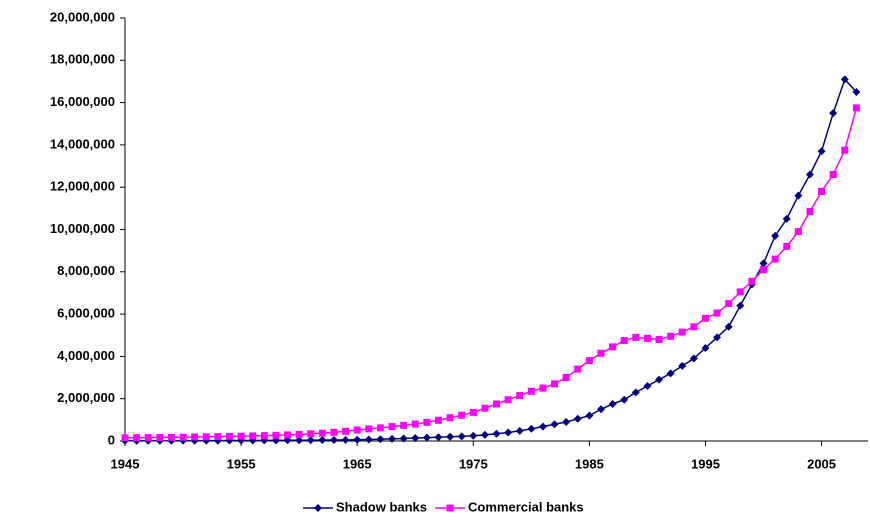 The width and height of the screenshot is (870, 520). What do you see at coordinates (357, 463) in the screenshot?
I see `x-tick-label: 1965` at bounding box center [357, 463].